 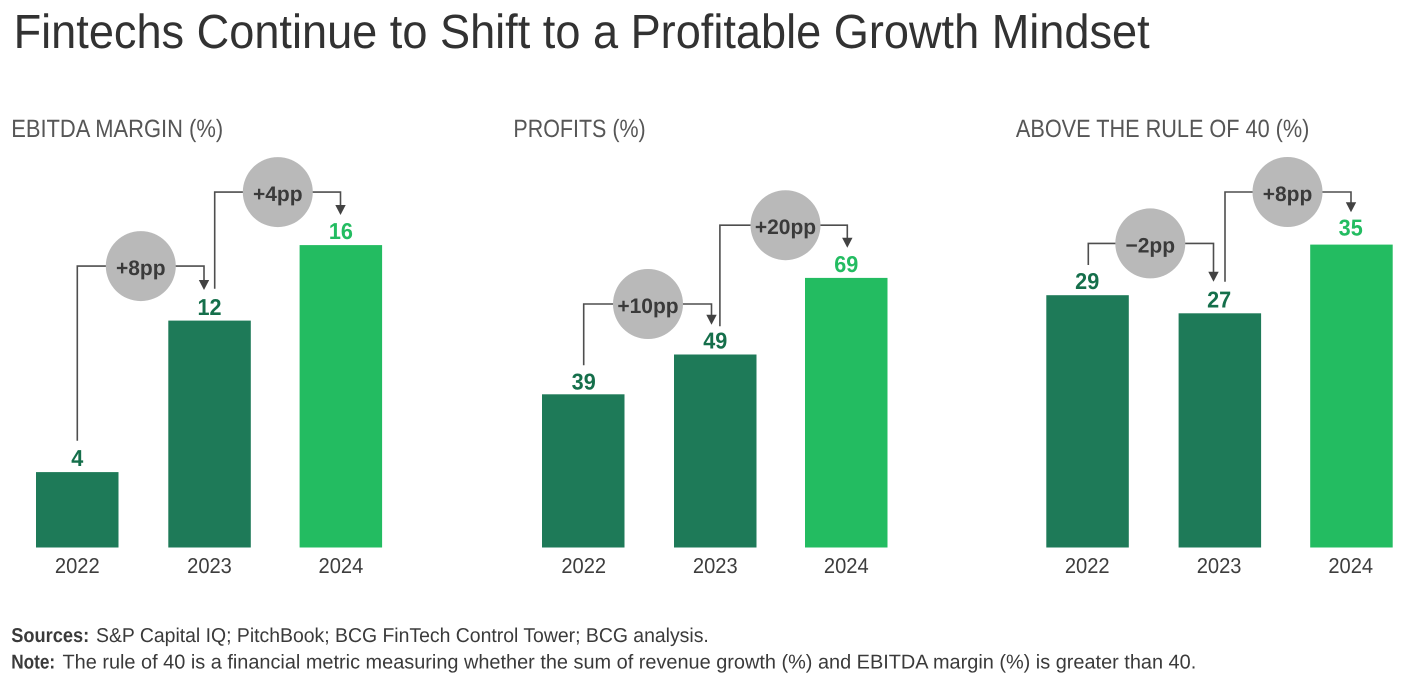 What do you see at coordinates (77, 458) in the screenshot?
I see `svg-text: 4` at bounding box center [77, 458].